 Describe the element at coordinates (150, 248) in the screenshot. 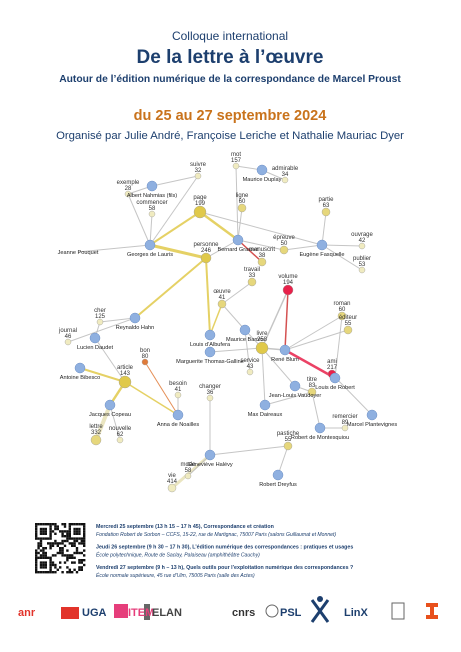

I see `person-node: Georges de Lauris` at that location.